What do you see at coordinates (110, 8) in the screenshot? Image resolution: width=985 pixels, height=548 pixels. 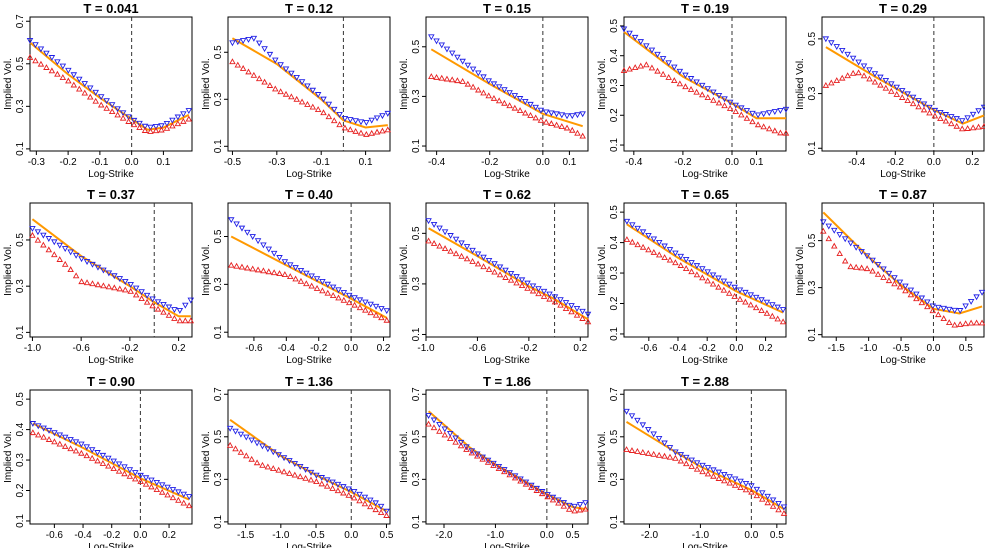 I see `panel-title: T = 0.041` at bounding box center [110, 8].